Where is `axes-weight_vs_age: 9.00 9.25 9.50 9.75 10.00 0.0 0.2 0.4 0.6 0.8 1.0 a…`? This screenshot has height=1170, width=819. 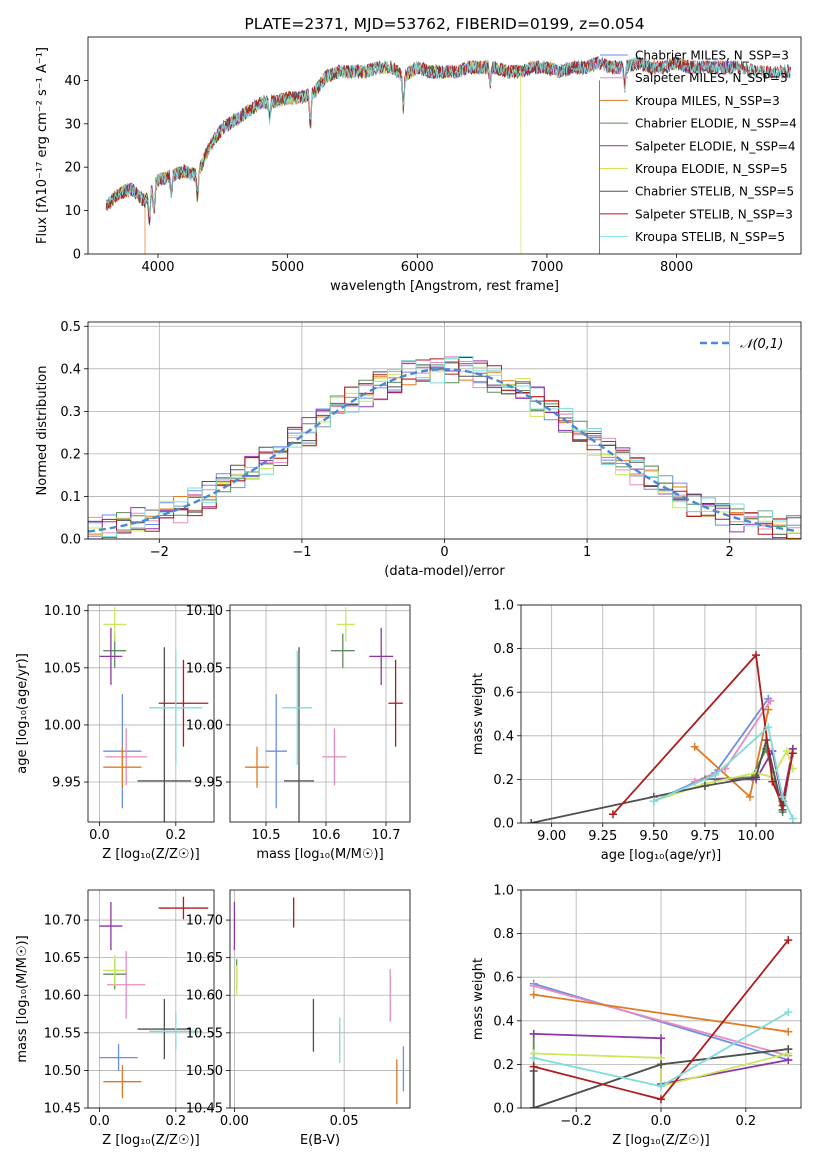
axes-weight_vs_age: 9.00 9.25 9.50 9.75 10.00 0.0 0.2 0.4 0.6 0.8 1.0 a… is located at coordinates (636, 731).